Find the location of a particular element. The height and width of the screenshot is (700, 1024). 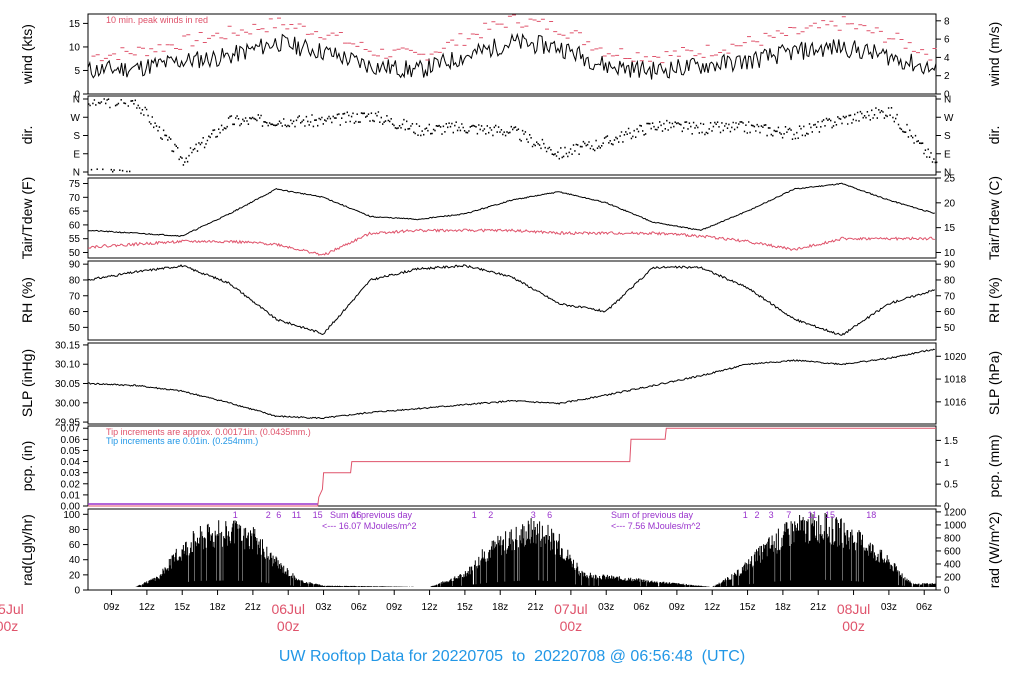

pcp-left-tick-label: 0.02 is located at coordinates (71, 484).